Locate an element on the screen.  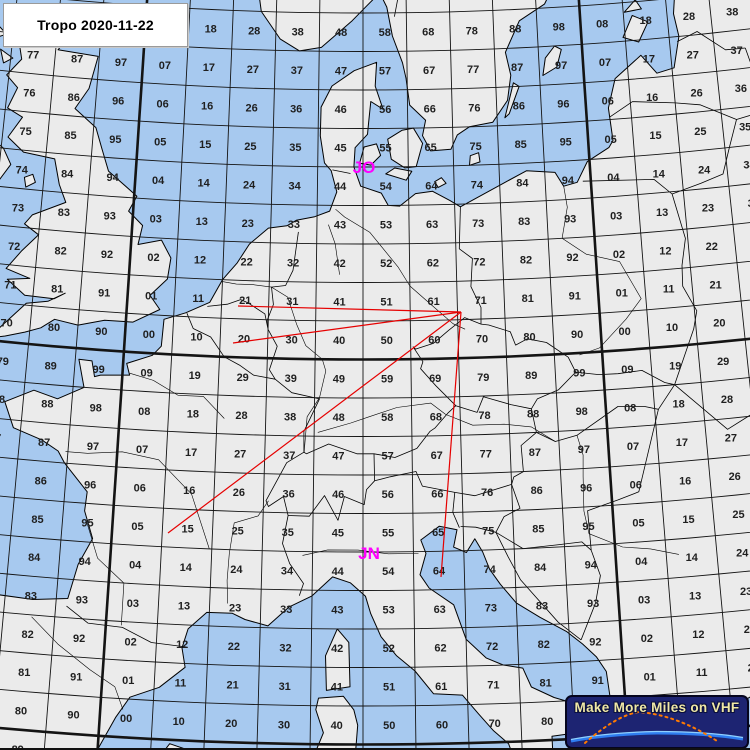
grid-cell-label: 63 is located at coordinates (440, 610).